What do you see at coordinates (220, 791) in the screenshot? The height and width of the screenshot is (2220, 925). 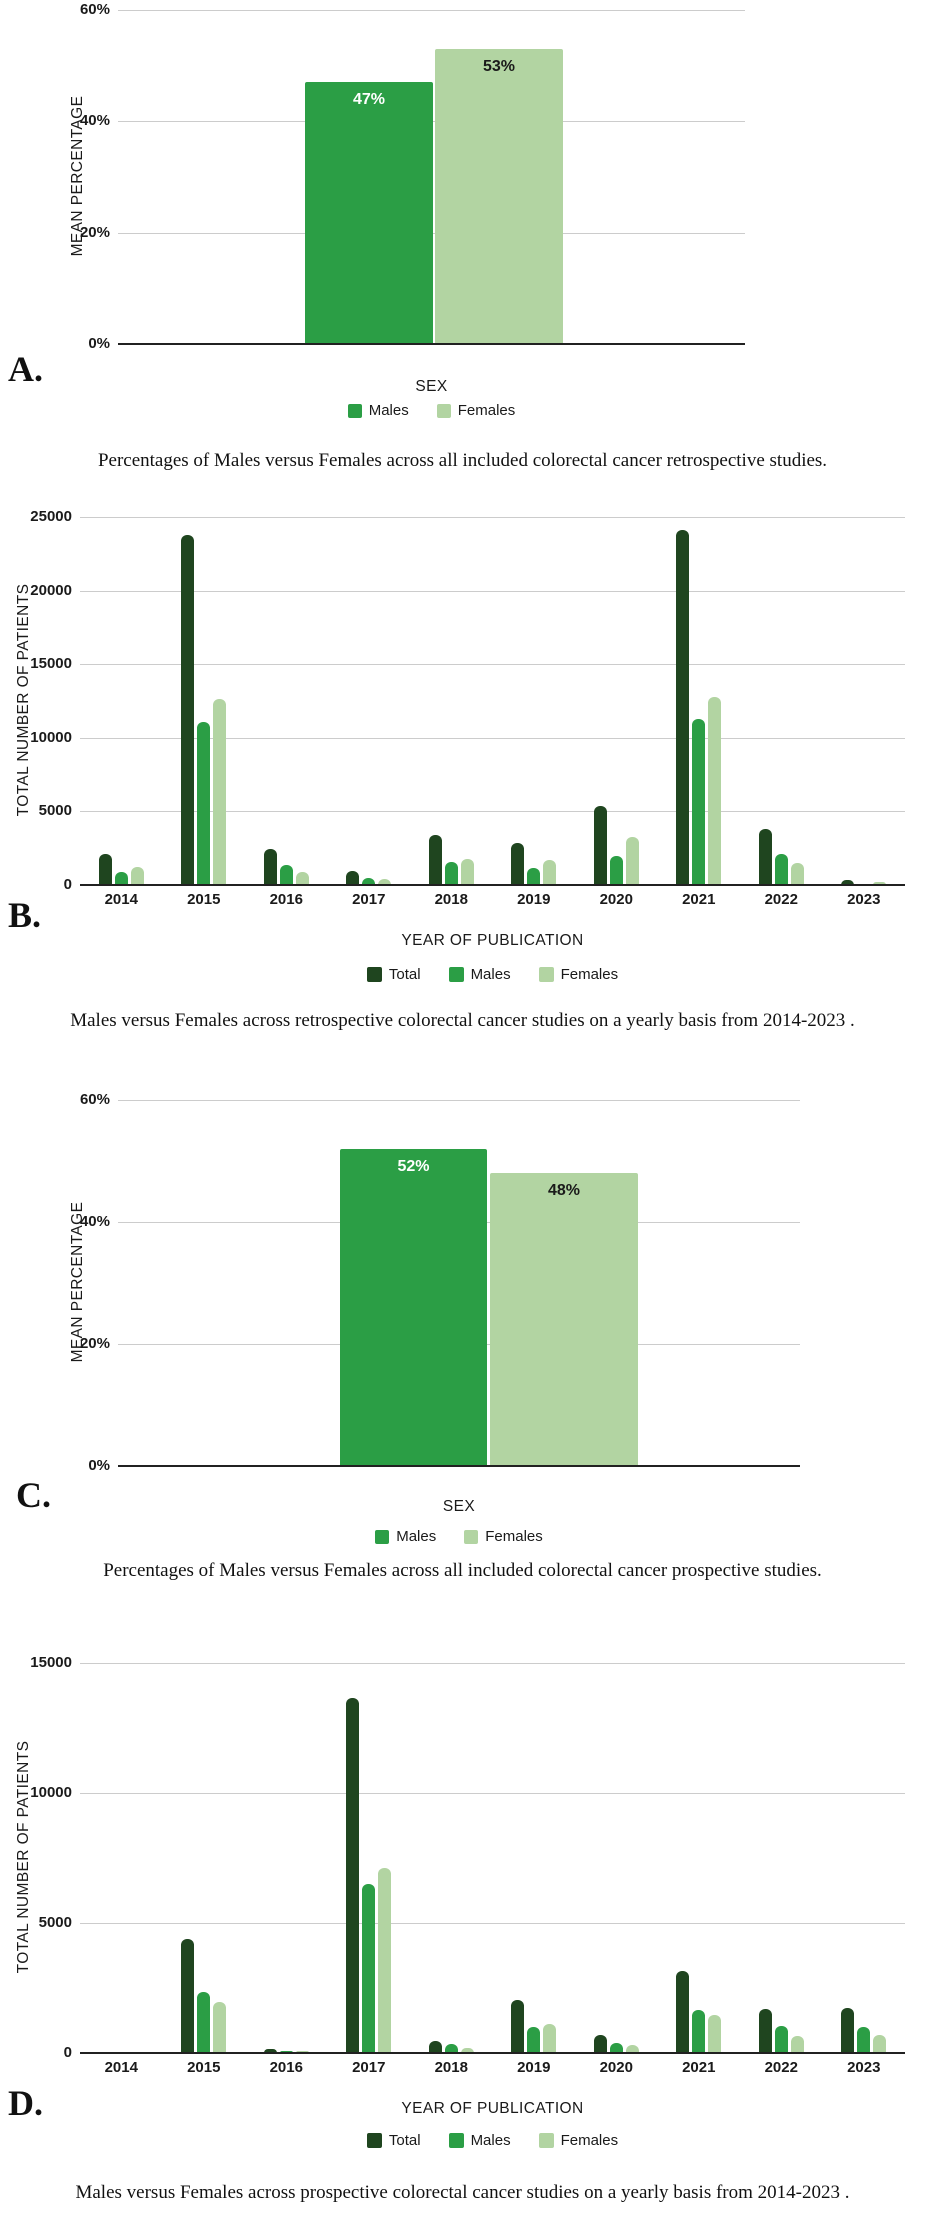 I see `bar-females-2015` at bounding box center [220, 791].